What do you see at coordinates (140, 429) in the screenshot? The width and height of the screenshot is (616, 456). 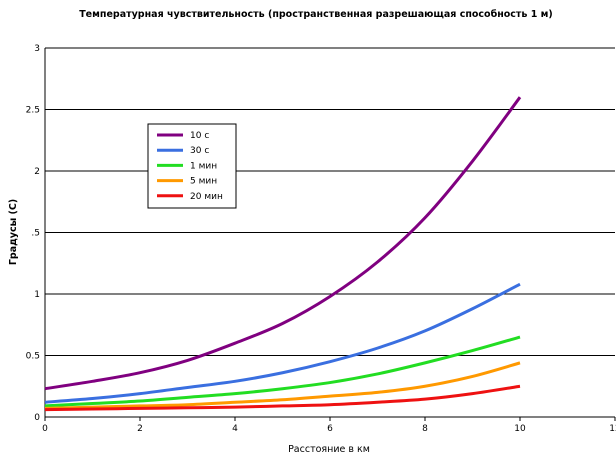 I see `x-tick-label: 2` at bounding box center [140, 429].